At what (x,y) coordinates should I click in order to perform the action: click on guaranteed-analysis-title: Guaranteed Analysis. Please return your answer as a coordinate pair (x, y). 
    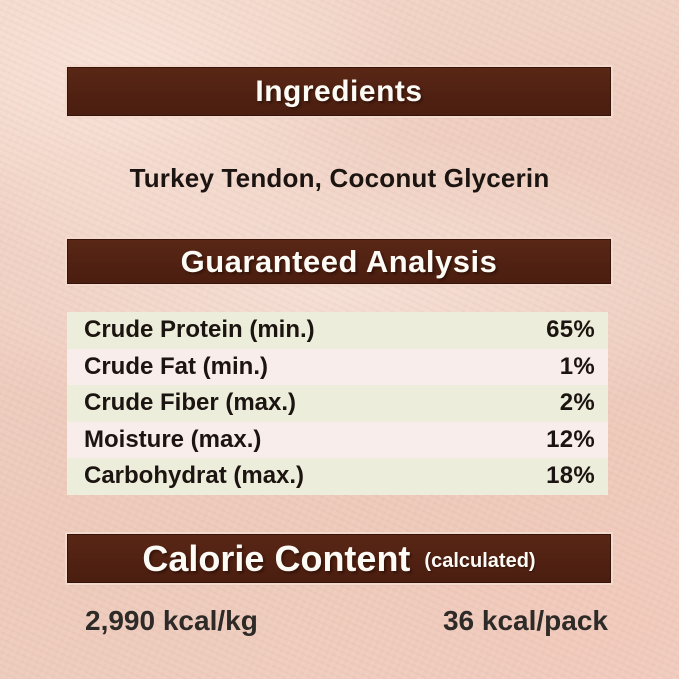
    Looking at the image, I should click on (339, 261).